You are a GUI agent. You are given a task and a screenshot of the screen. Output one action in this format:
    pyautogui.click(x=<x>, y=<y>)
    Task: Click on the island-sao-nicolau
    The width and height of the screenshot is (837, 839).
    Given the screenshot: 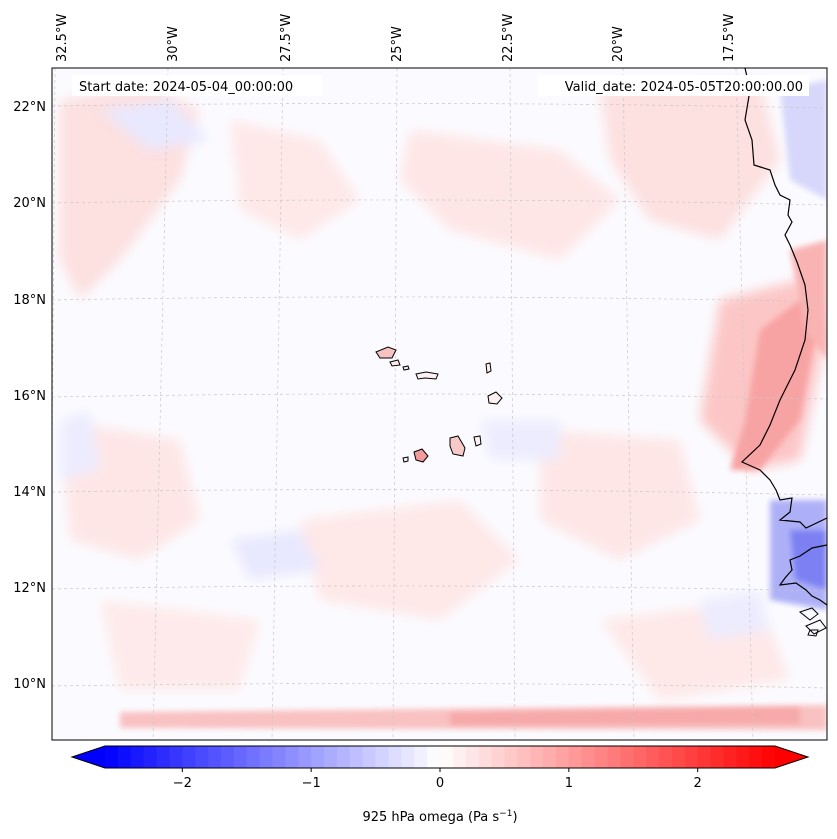 What is the action you would take?
    pyautogui.click(x=427, y=375)
    